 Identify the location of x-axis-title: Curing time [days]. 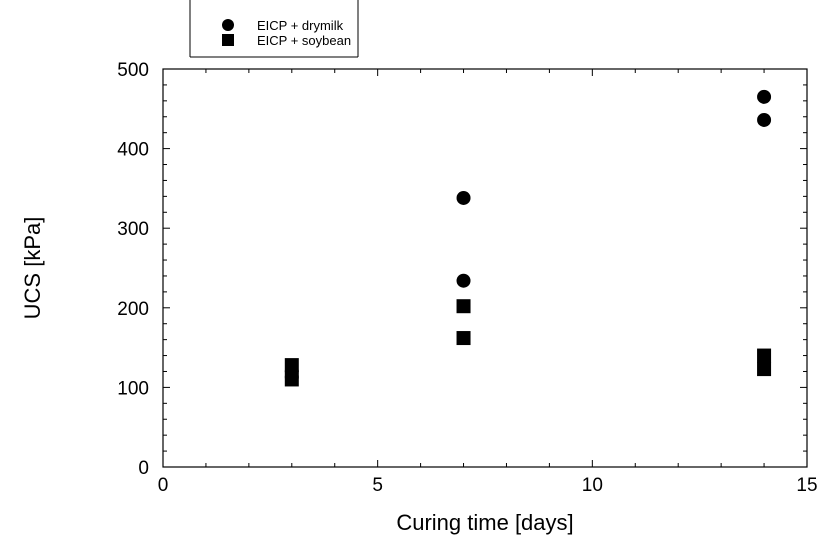
(484, 522).